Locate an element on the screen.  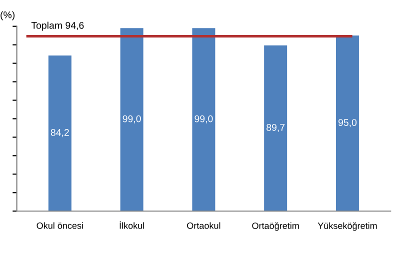
x-tick-label: Okul öncesi is located at coordinates (59, 225).